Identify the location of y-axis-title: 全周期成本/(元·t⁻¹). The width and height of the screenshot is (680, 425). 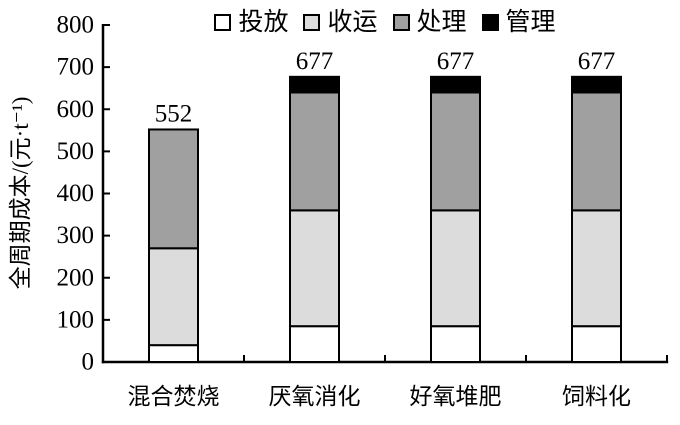
(20, 193).